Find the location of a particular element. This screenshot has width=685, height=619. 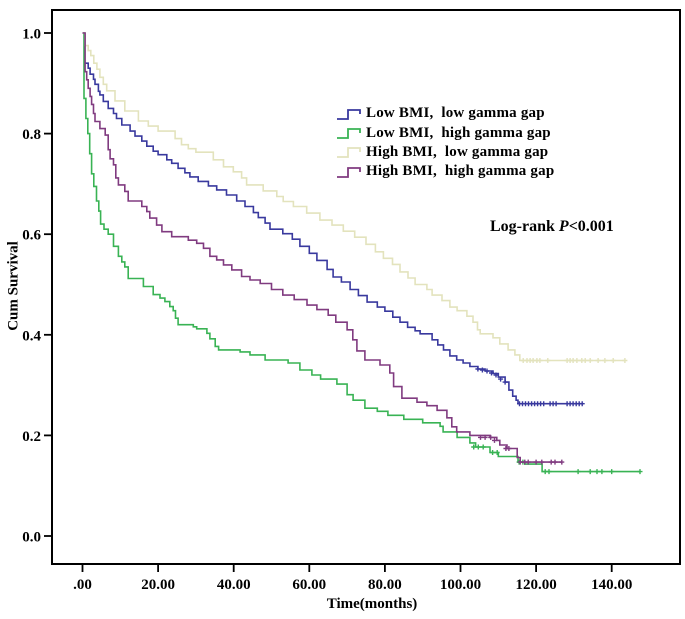

x-tick-label: 20.00 is located at coordinates (158, 585).